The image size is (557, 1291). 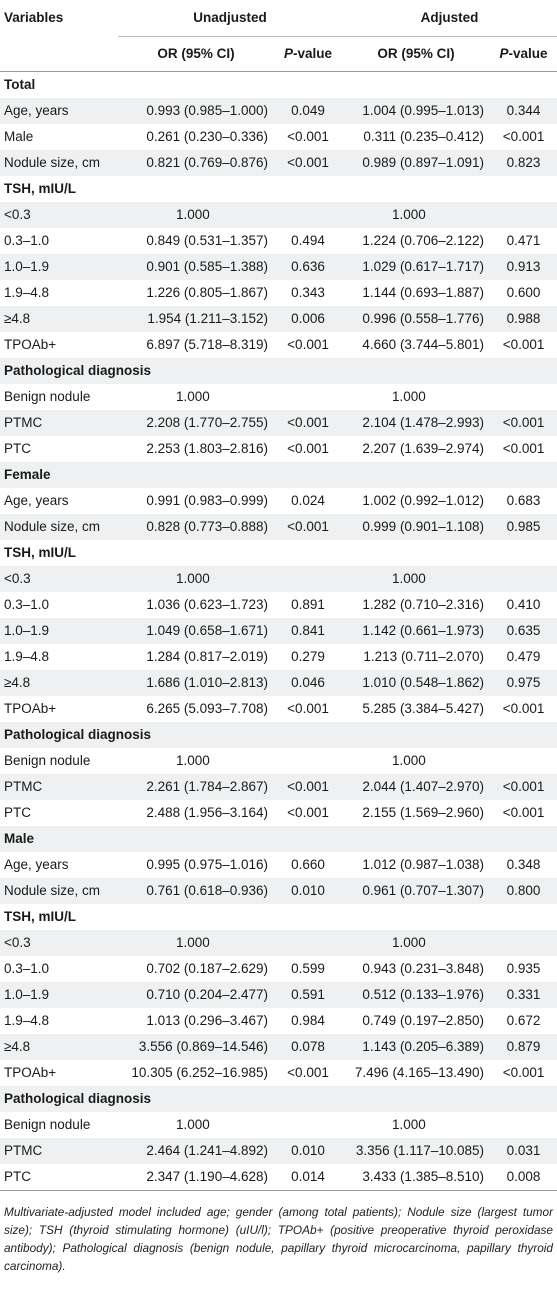 What do you see at coordinates (416, 1151) in the screenshot?
I see `or-ci-adjusted: 3.356 (1.117–10.085)` at bounding box center [416, 1151].